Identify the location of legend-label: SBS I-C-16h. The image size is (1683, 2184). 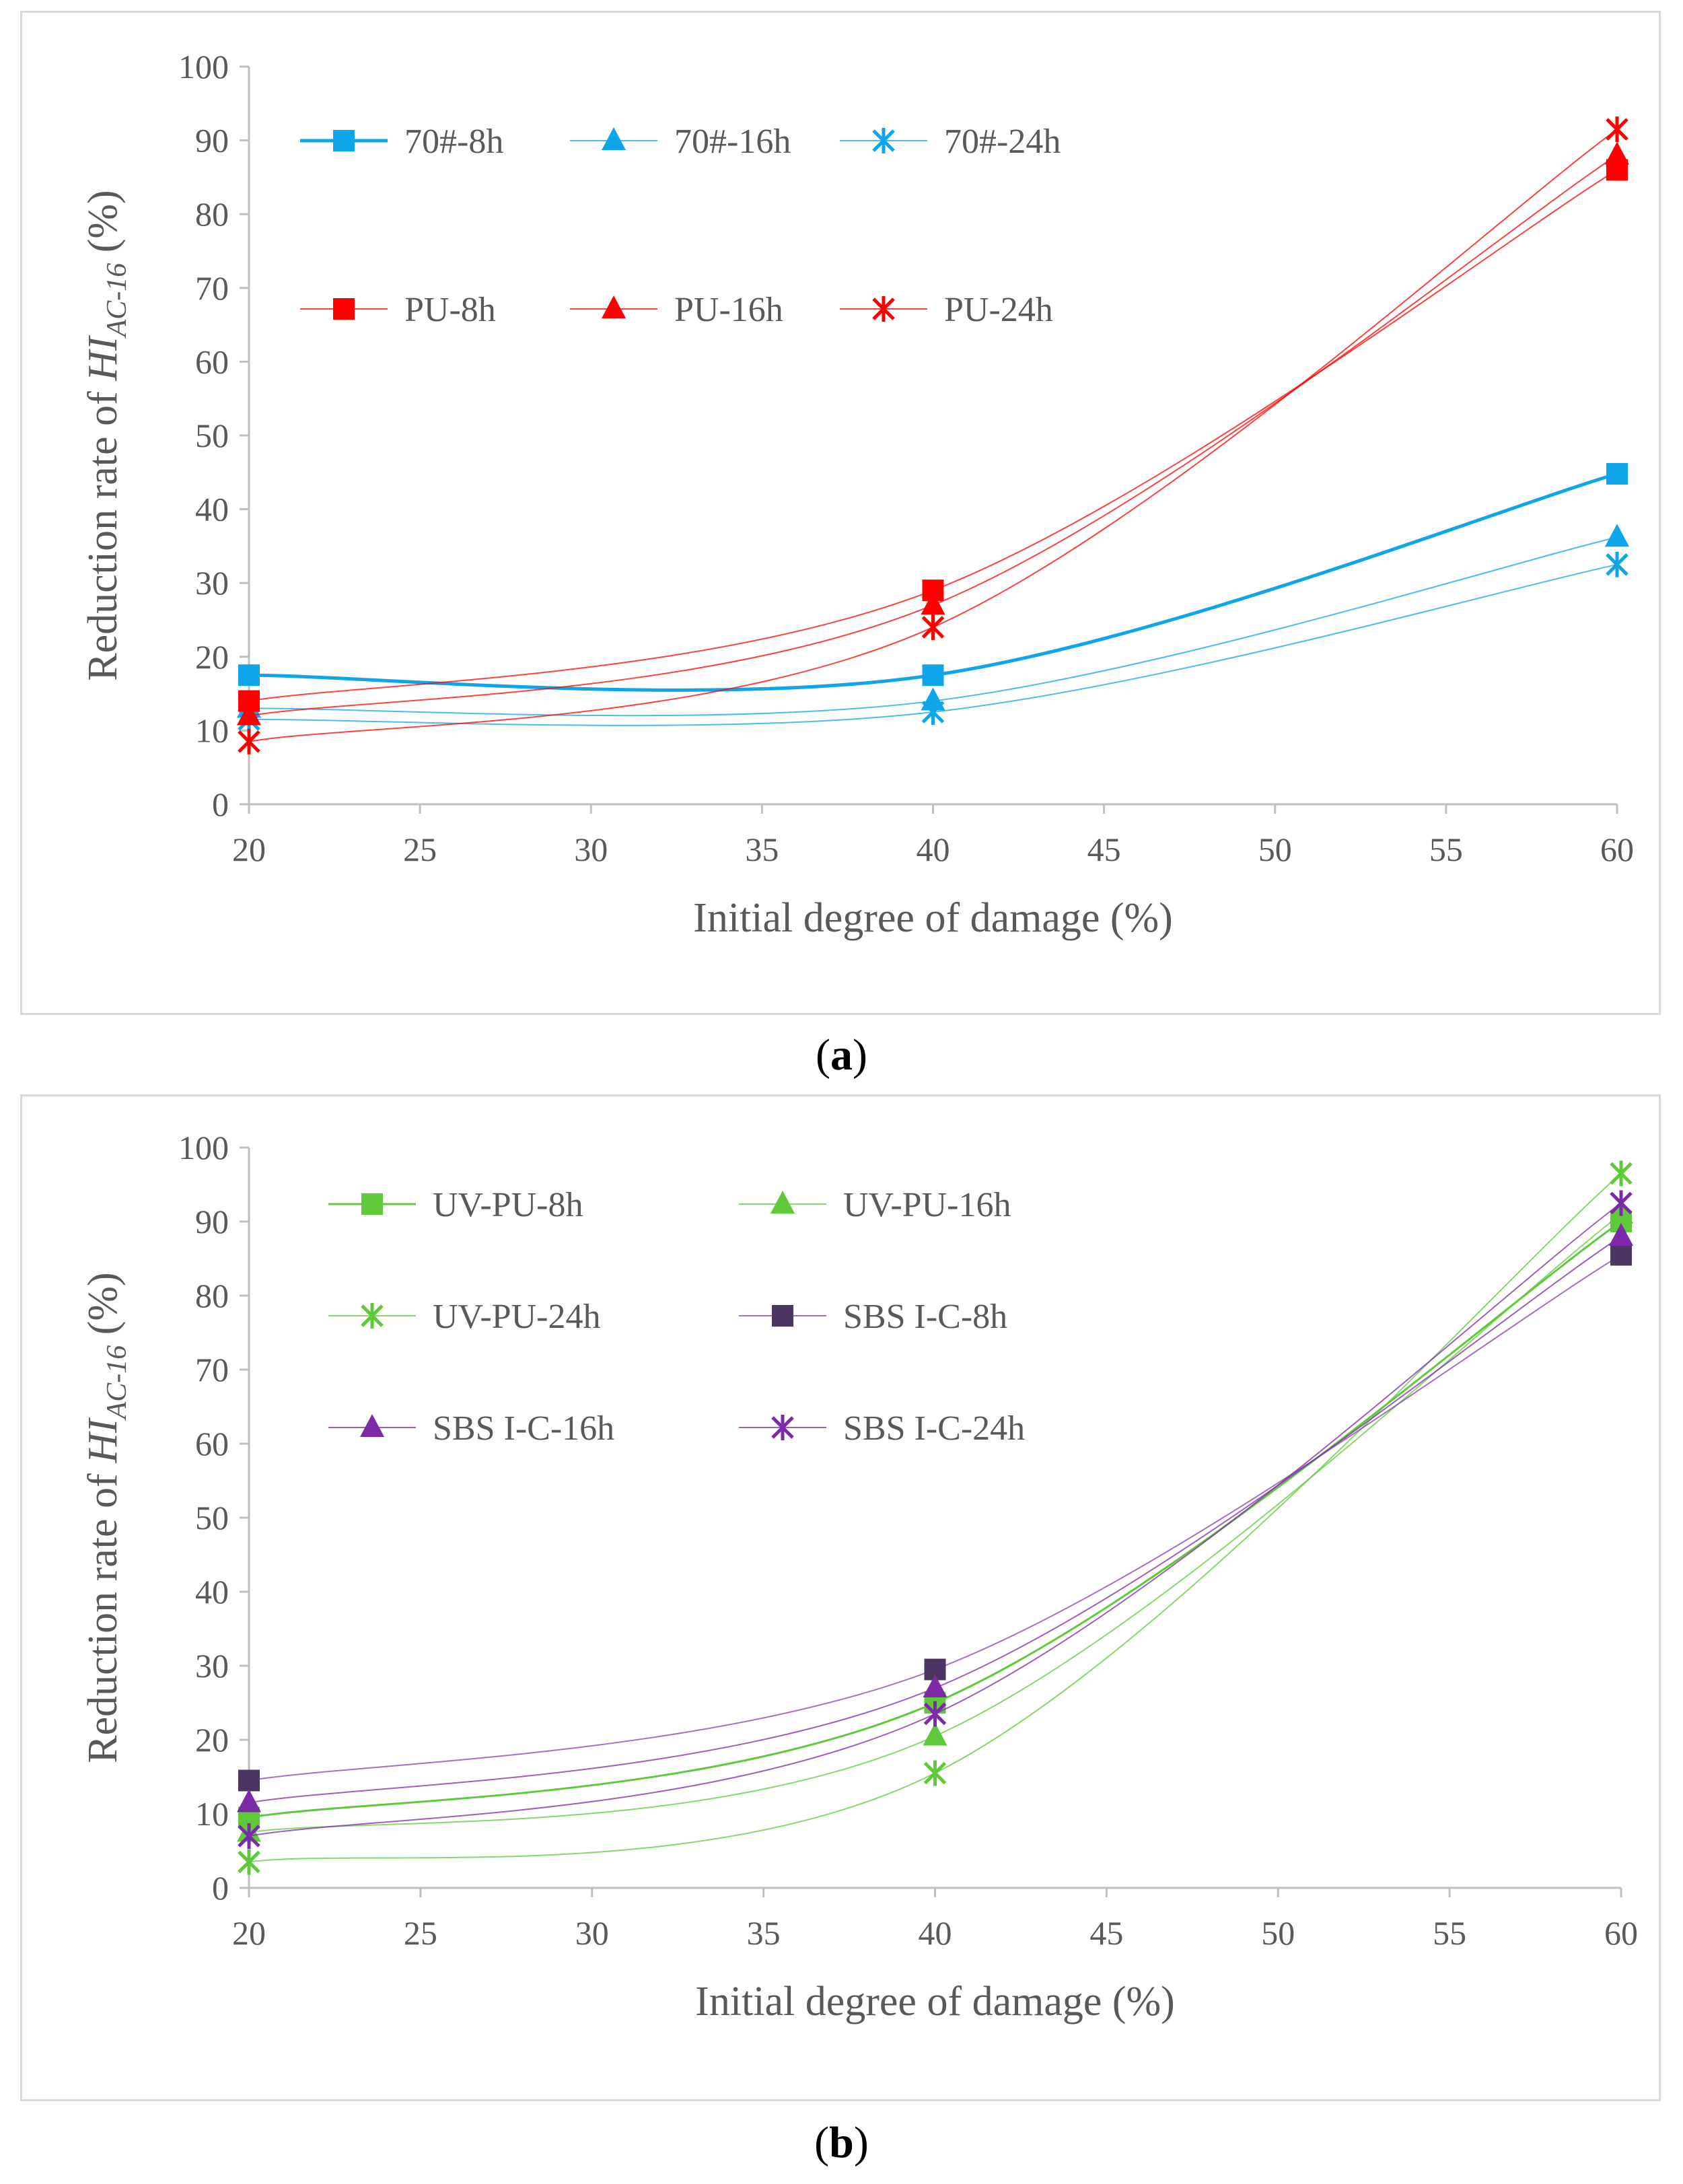
(523, 1428).